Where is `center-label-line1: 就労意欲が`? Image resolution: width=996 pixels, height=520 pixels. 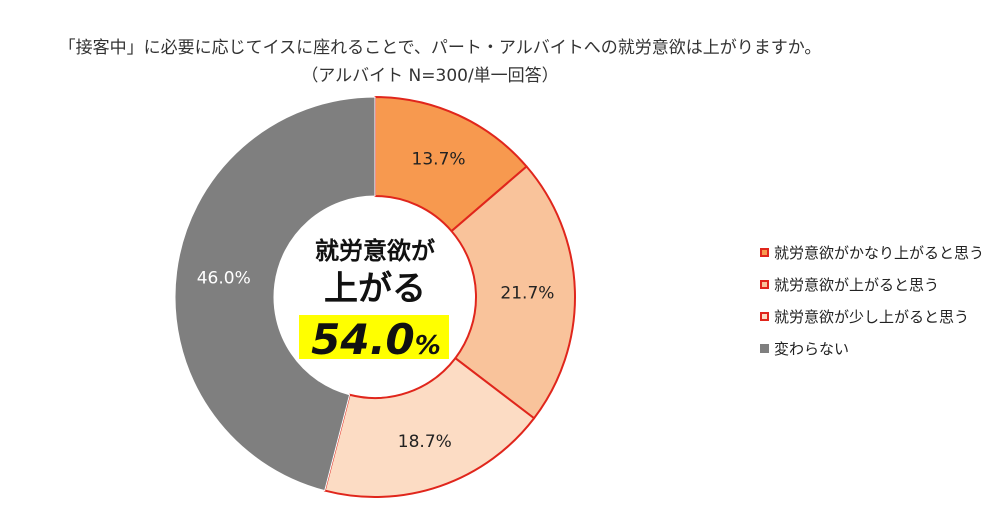
center-label-line1: 就労意欲が is located at coordinates (375, 251).